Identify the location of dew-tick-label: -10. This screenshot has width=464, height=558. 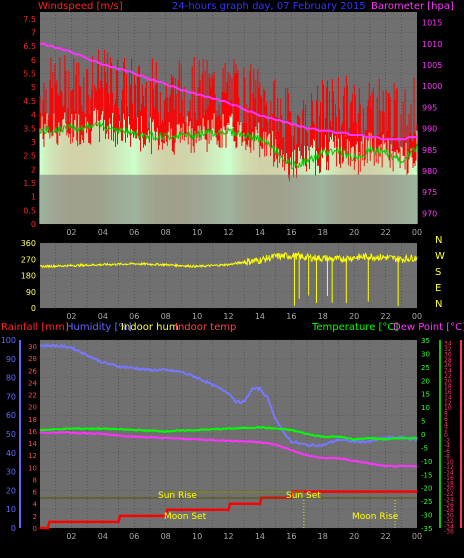
(449, 462).